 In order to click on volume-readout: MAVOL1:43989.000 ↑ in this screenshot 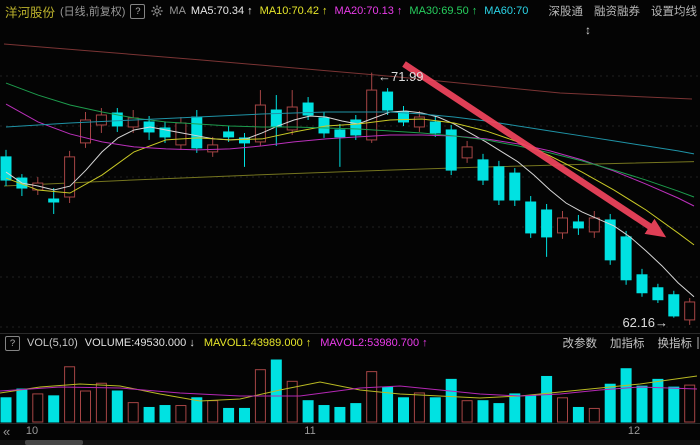, I will do `click(257, 343)`.